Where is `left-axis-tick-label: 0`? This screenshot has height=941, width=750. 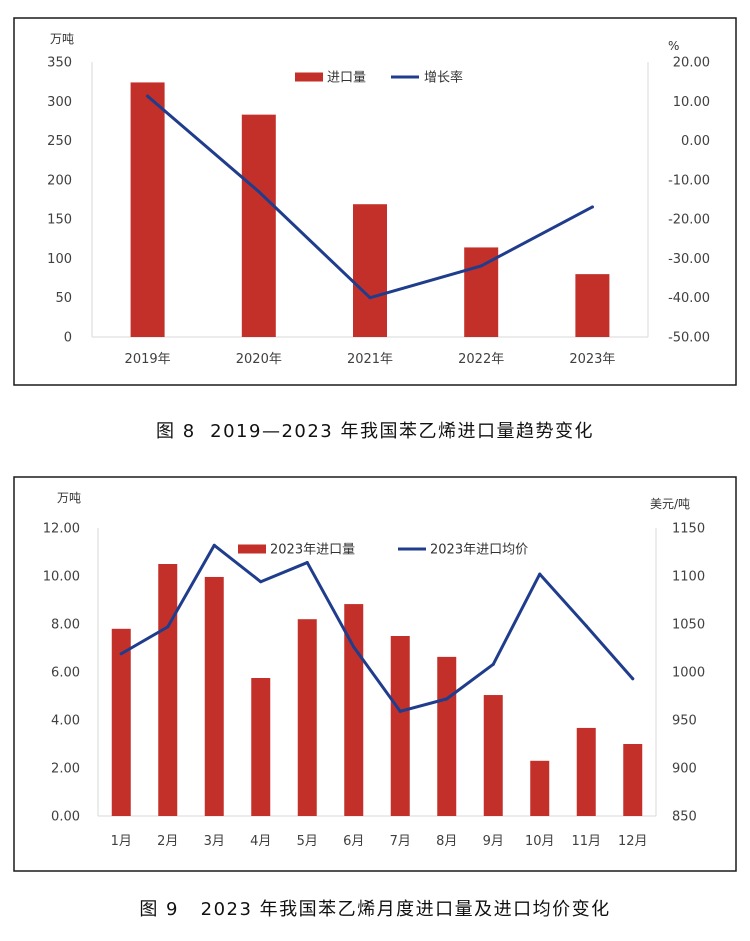 left-axis-tick-label: 0 is located at coordinates (68, 338).